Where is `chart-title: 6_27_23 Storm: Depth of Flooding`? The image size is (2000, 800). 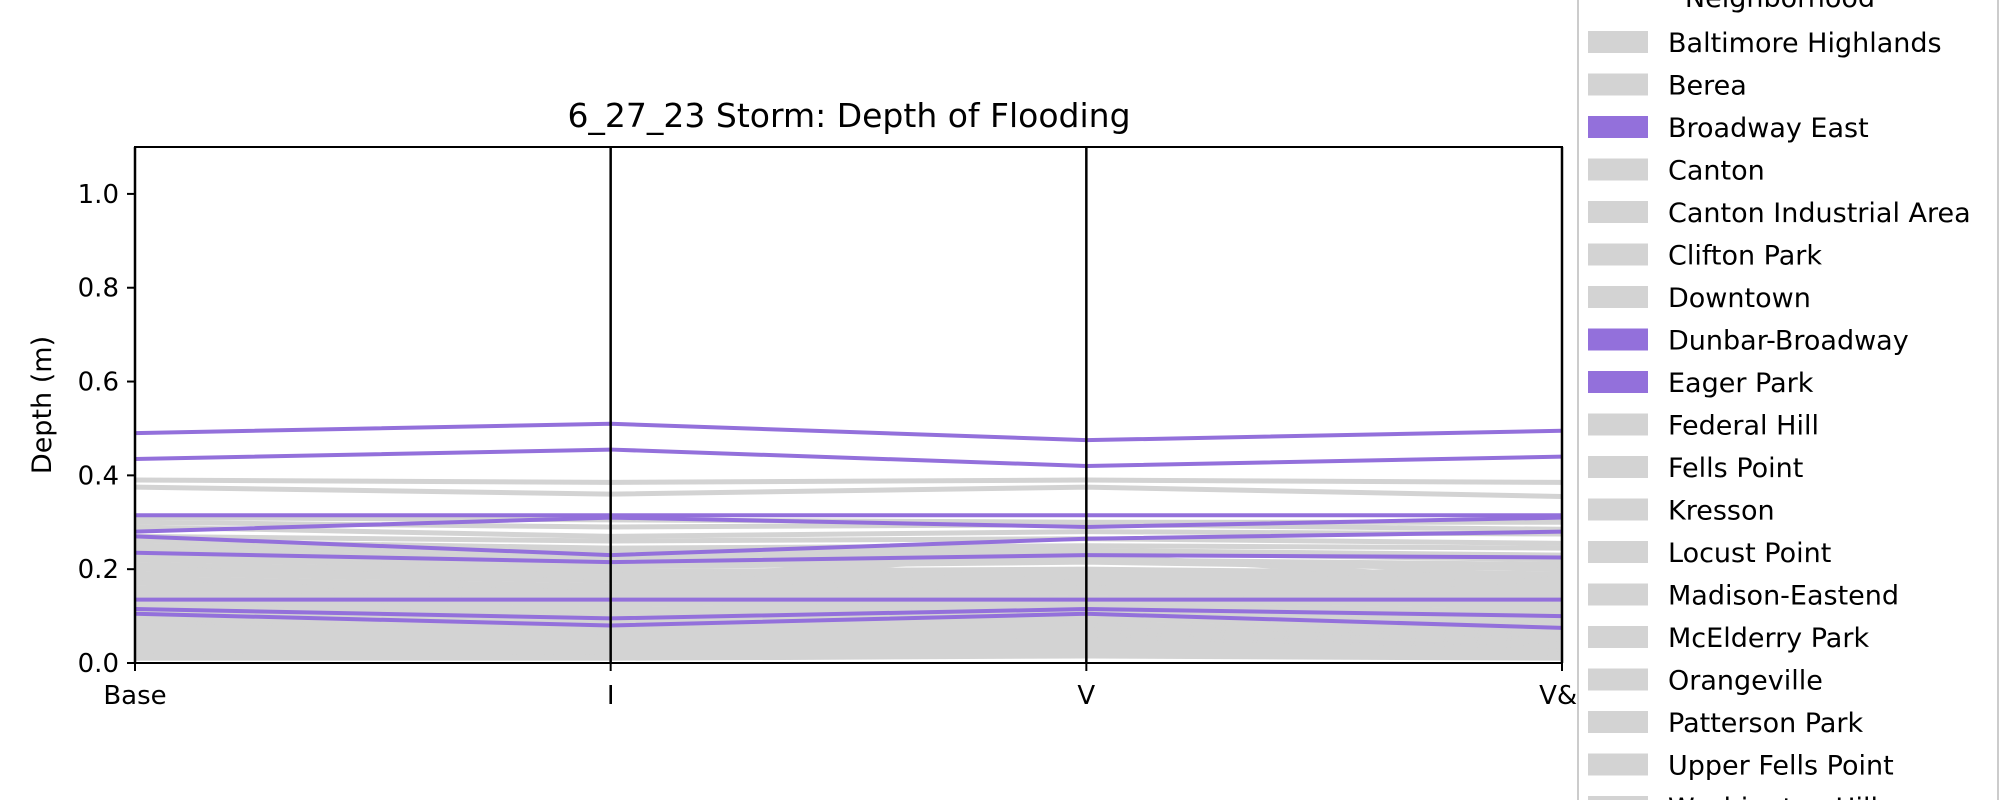 chart-title: 6_27_23 Storm: Depth of Flooding is located at coordinates (848, 115).